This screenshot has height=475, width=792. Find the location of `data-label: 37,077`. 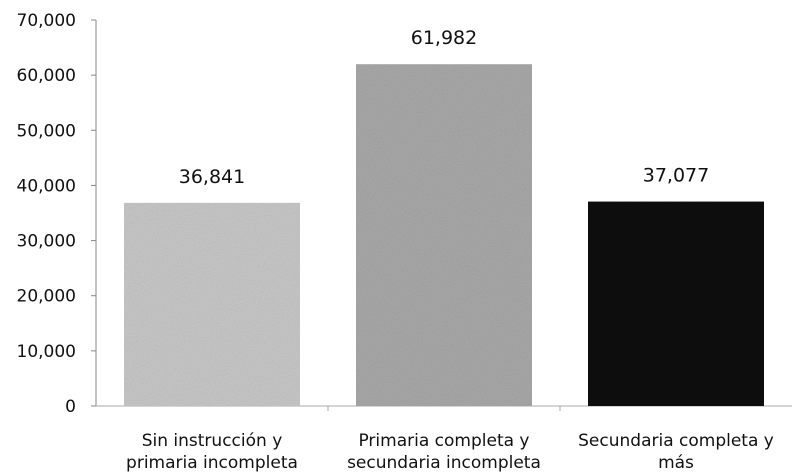

data-label: 37,077 is located at coordinates (676, 176).